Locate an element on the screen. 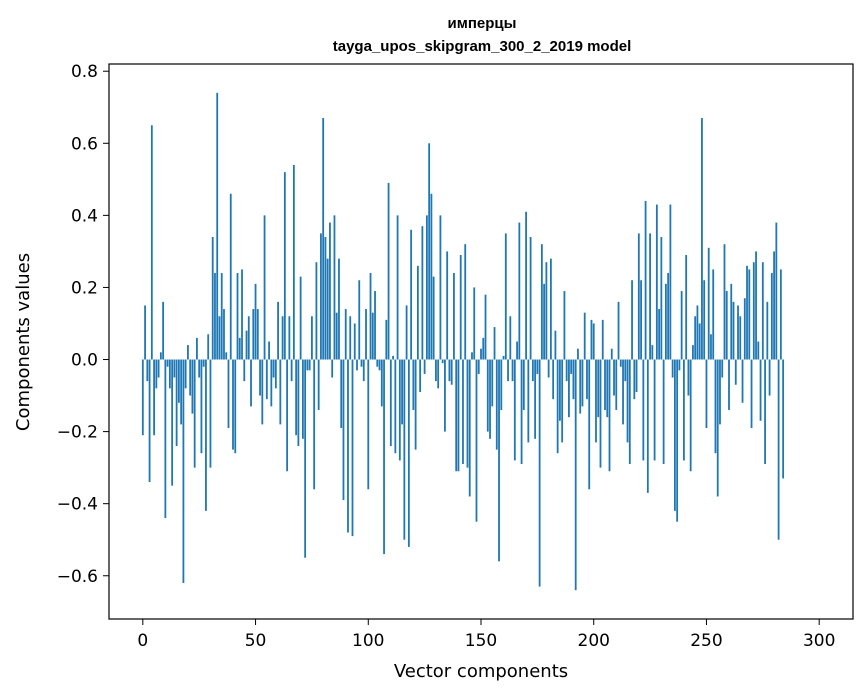 Image resolution: width=867 pixels, height=696 pixels. x-tick-label: 300 is located at coordinates (819, 641).